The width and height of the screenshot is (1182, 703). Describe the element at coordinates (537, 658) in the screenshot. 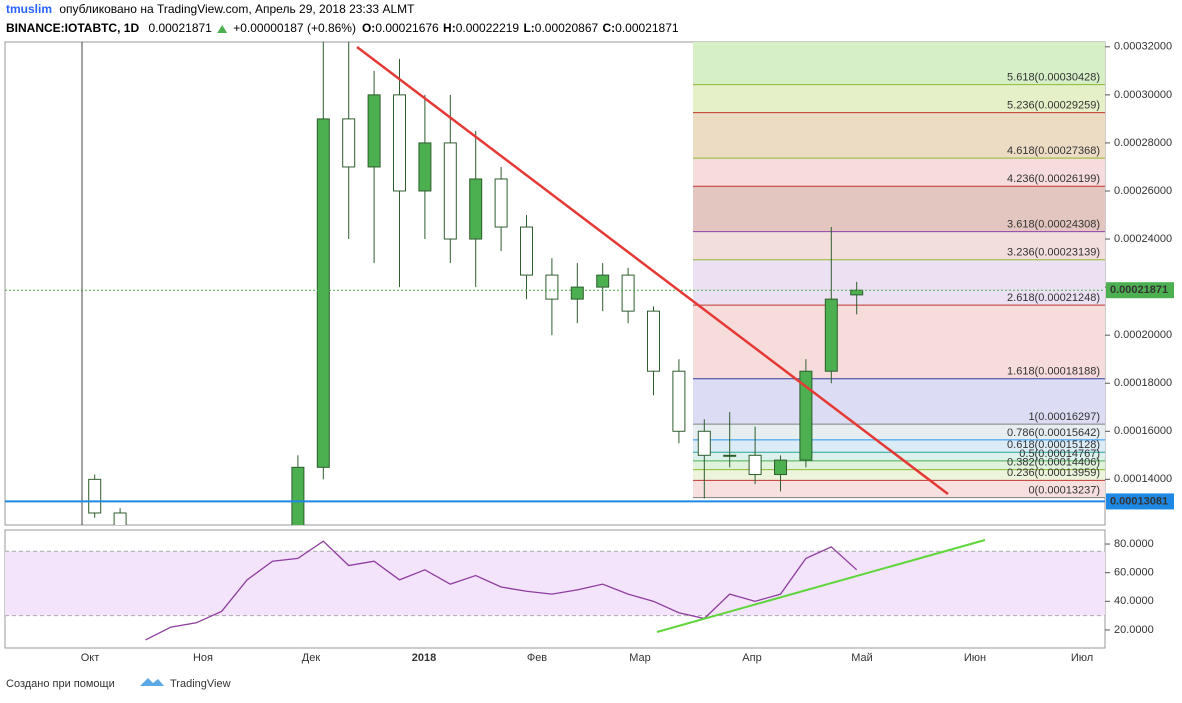

I see `x-tick-label: Фев` at that location.